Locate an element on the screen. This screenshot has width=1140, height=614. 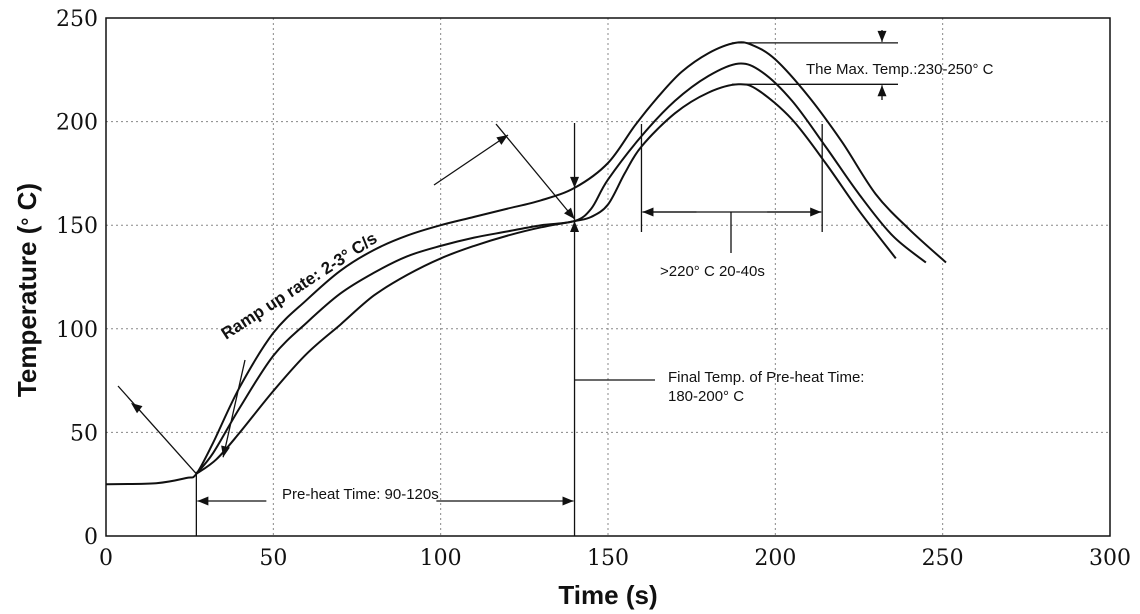
y-tick-label: 50 is located at coordinates (84, 433).